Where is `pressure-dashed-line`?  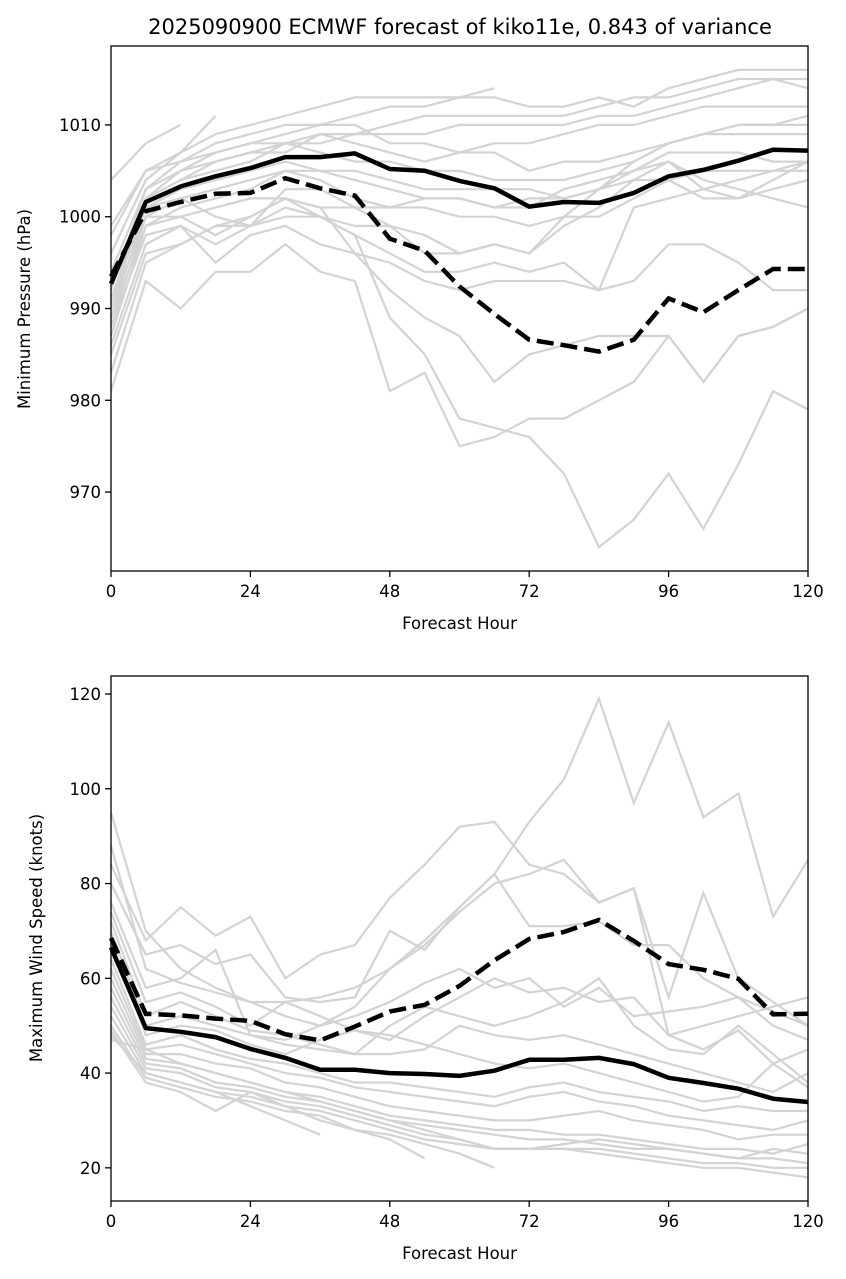 pressure-dashed-line is located at coordinates (458, 264).